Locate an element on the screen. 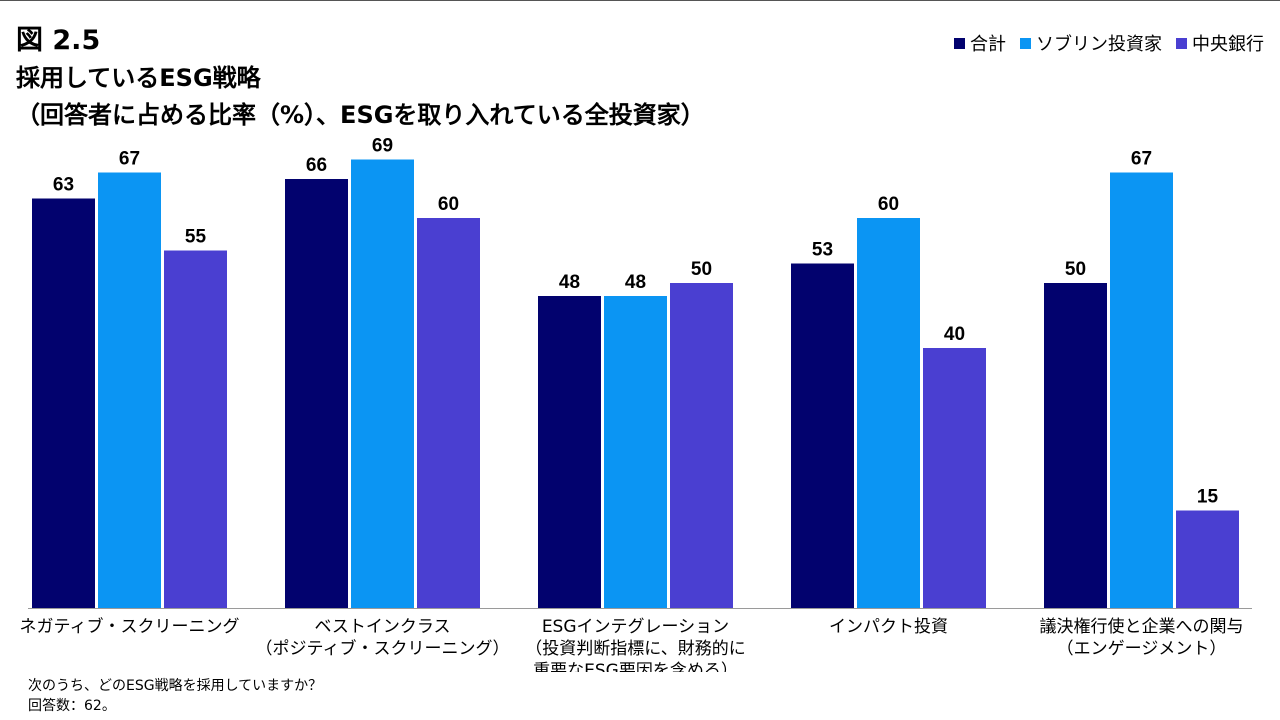 The width and height of the screenshot is (1280, 720). legend-item-sovereign: ソブリン投資家 is located at coordinates (1091, 43).